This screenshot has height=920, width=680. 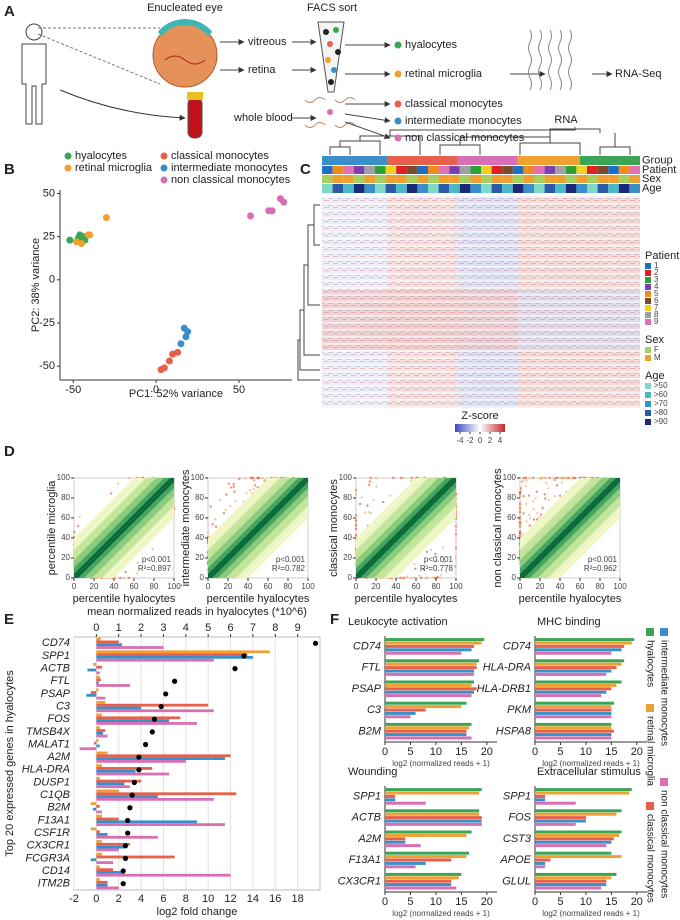 I want to click on category-label: FTL, so click(x=60, y=681).